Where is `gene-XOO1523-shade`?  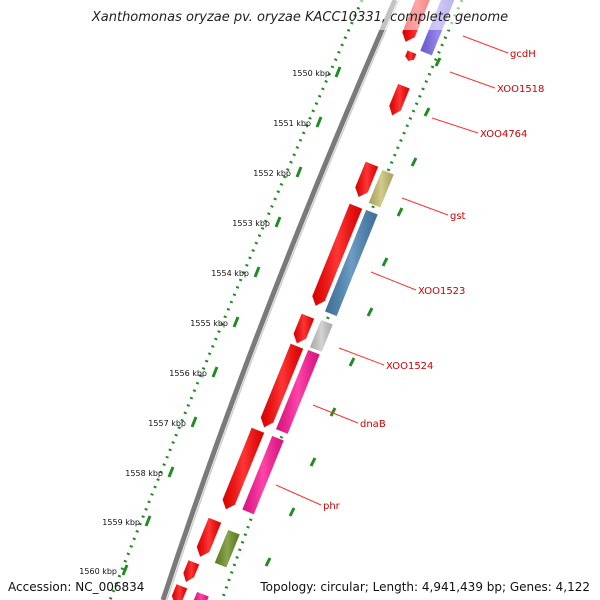 gene-XOO1523-shade is located at coordinates (351, 263).